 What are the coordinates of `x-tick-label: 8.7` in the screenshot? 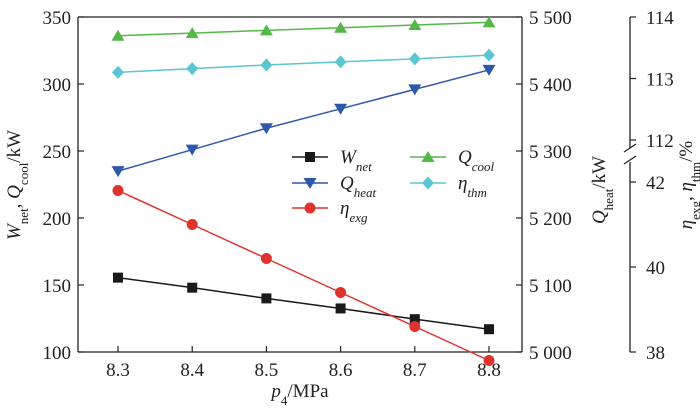 It's located at (415, 370).